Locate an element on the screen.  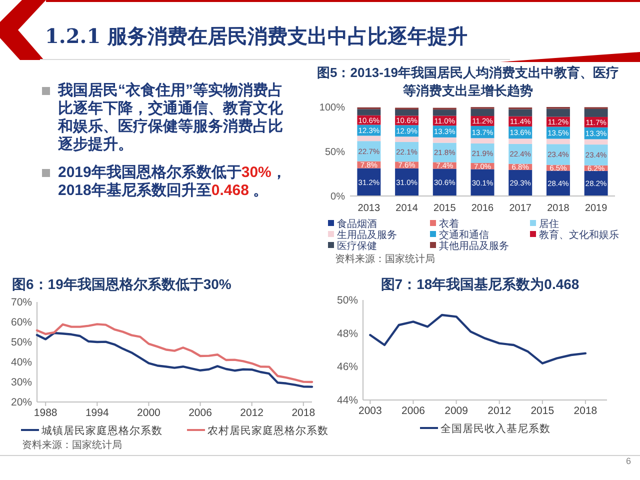
legend-label: 食品烟酒 is located at coordinates (357, 224).